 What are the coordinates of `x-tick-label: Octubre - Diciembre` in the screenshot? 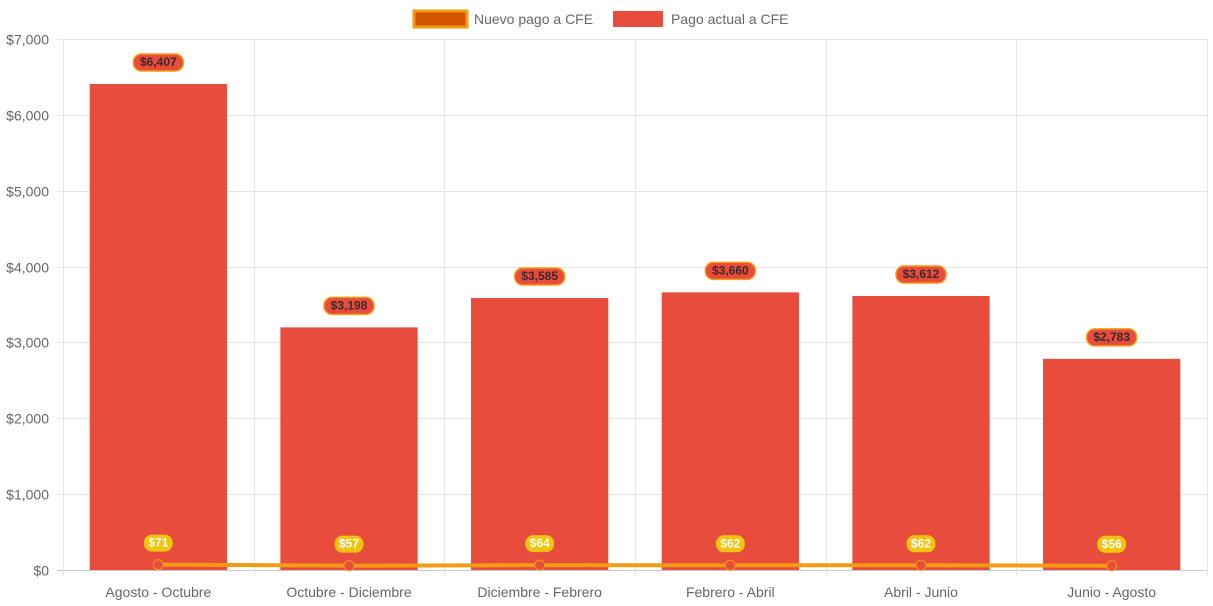 It's located at (348, 592).